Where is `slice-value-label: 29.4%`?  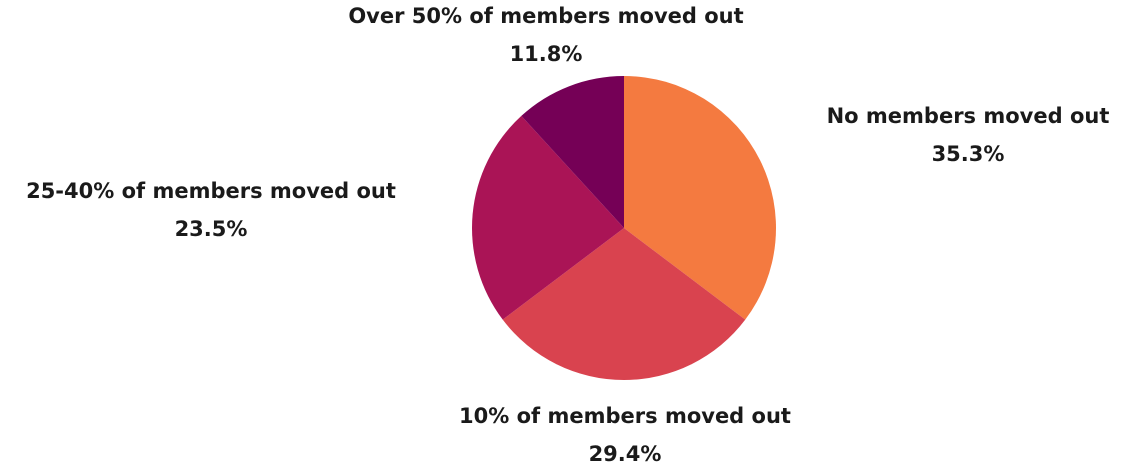
slice-value-label: 29.4% is located at coordinates (625, 454).